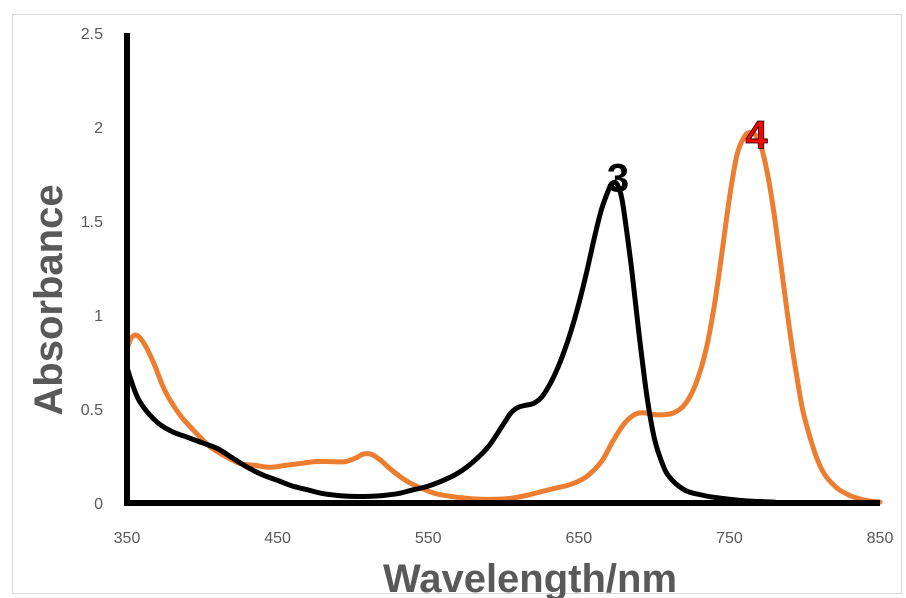  Describe the element at coordinates (277, 538) in the screenshot. I see `x-tick-label: 450` at that location.